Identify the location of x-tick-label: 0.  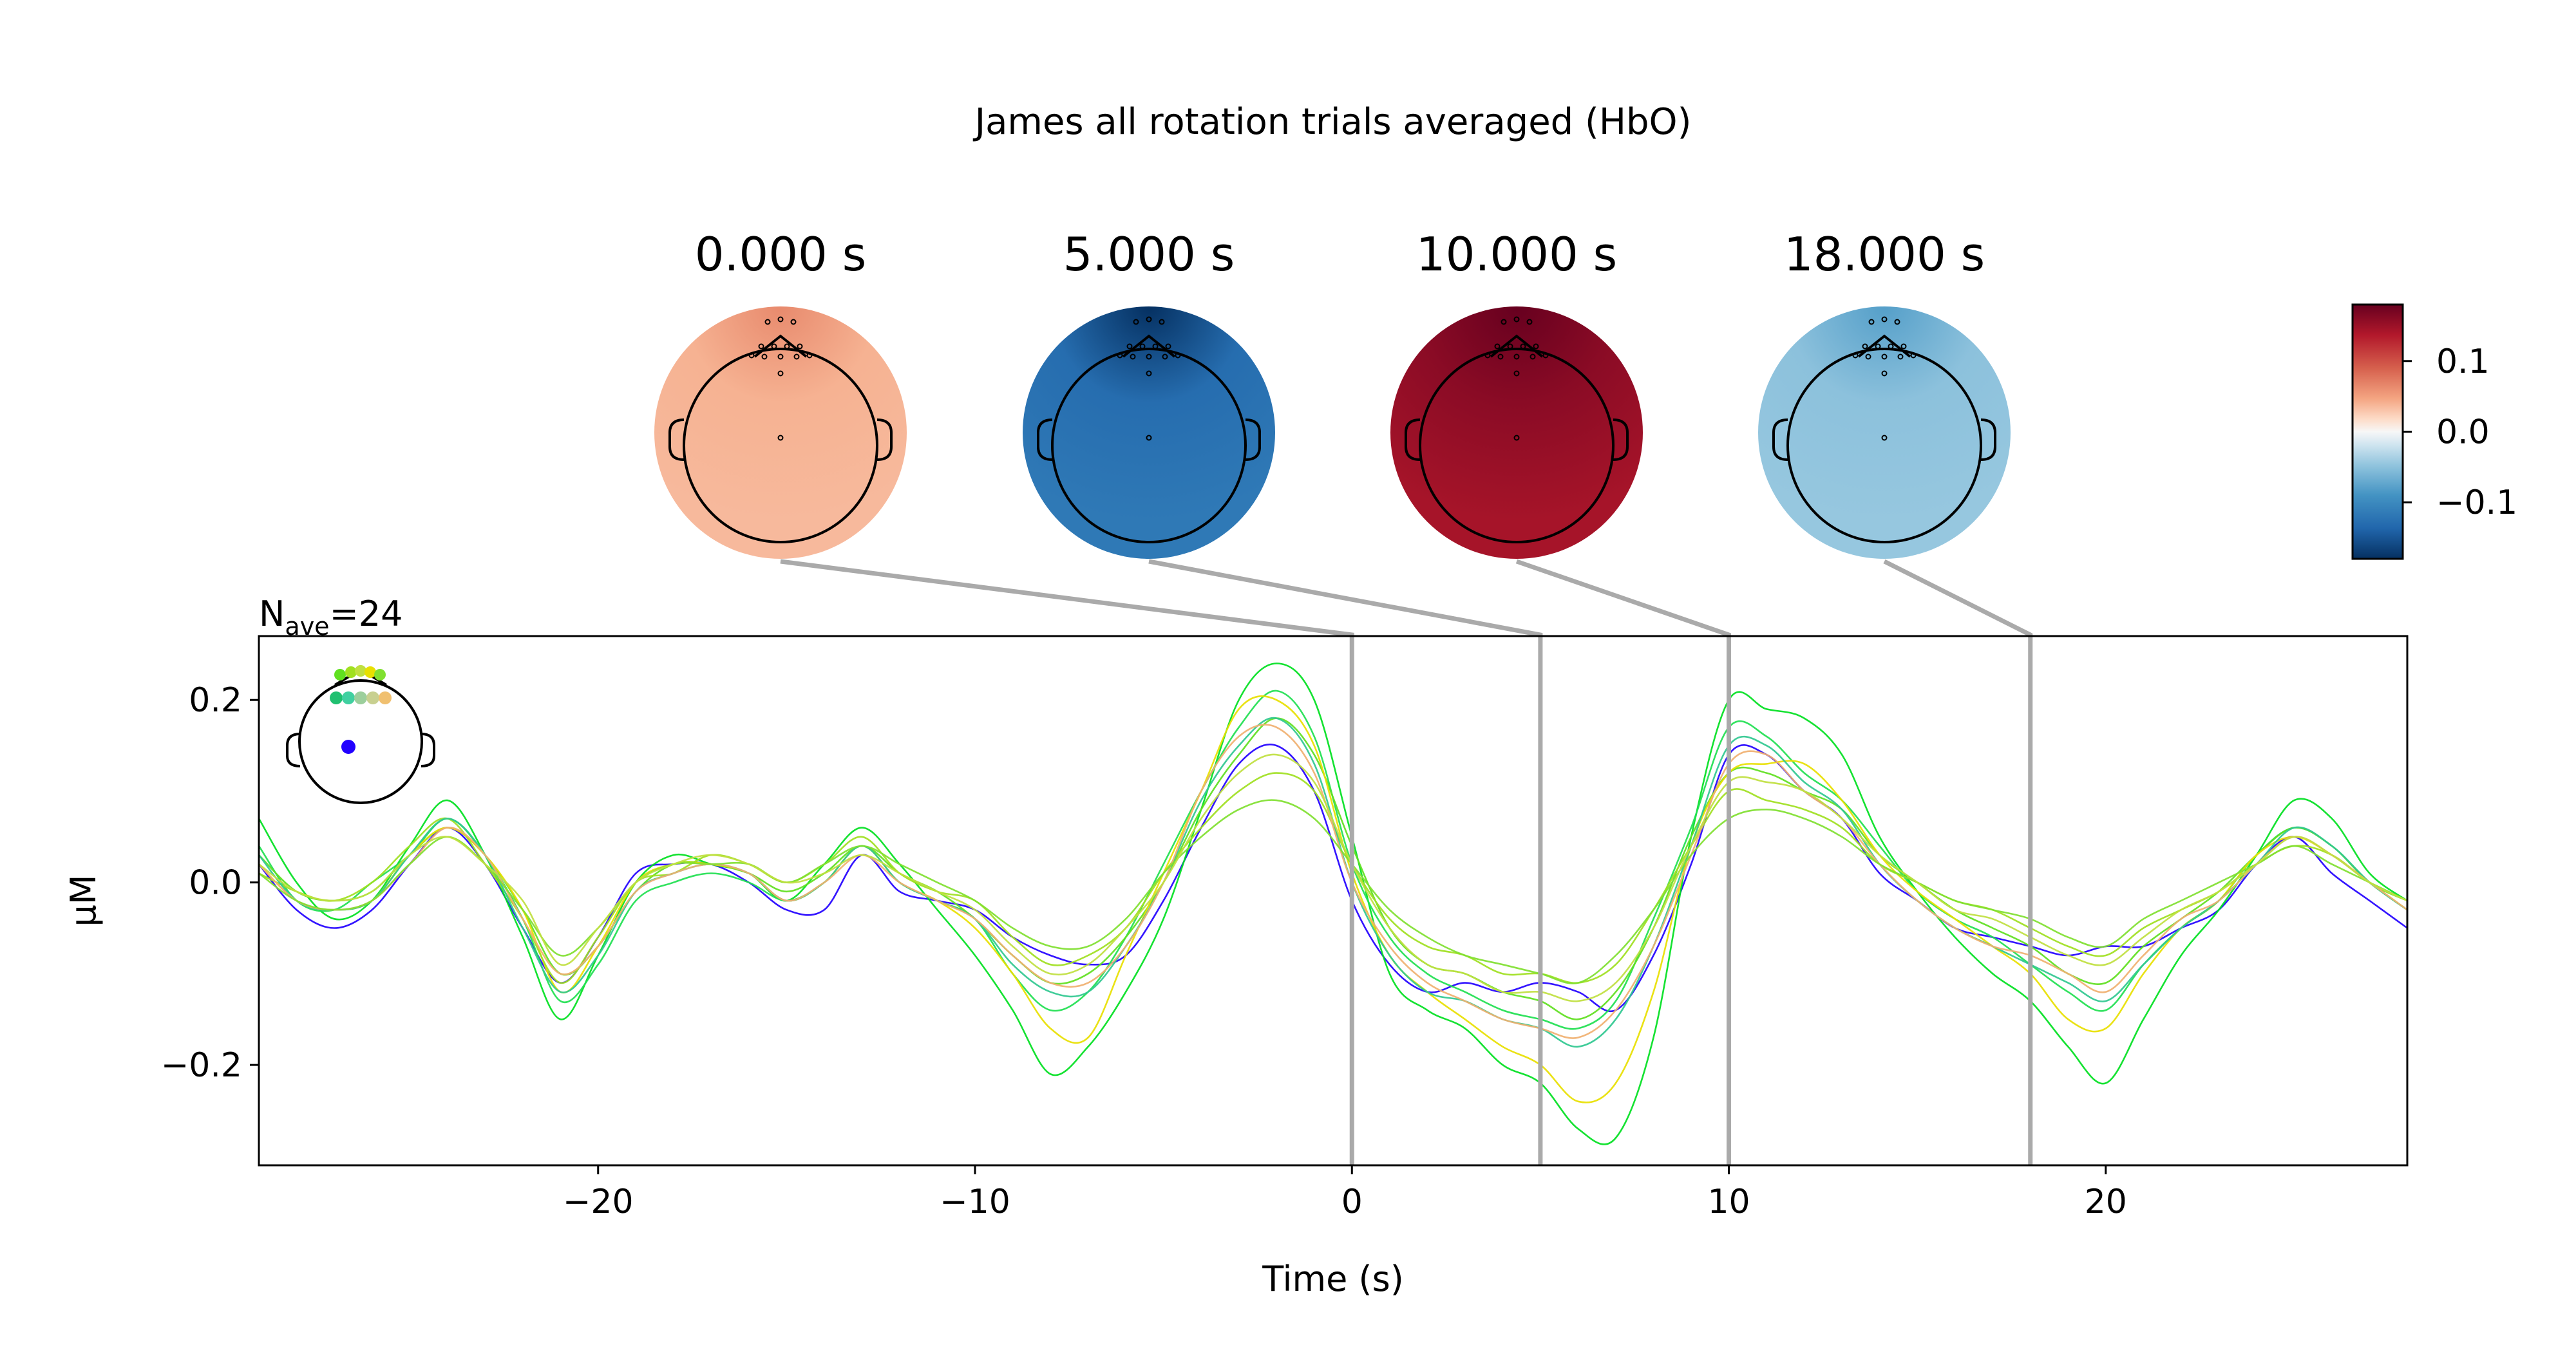
(1352, 1202).